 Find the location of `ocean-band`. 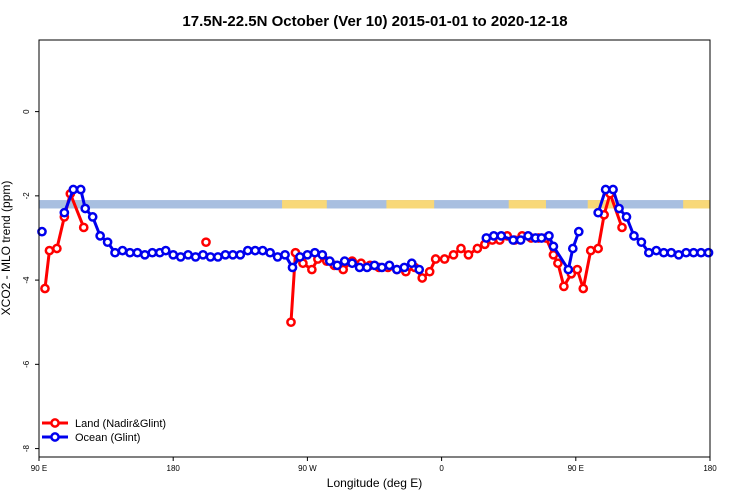

ocean-band is located at coordinates (374, 204).